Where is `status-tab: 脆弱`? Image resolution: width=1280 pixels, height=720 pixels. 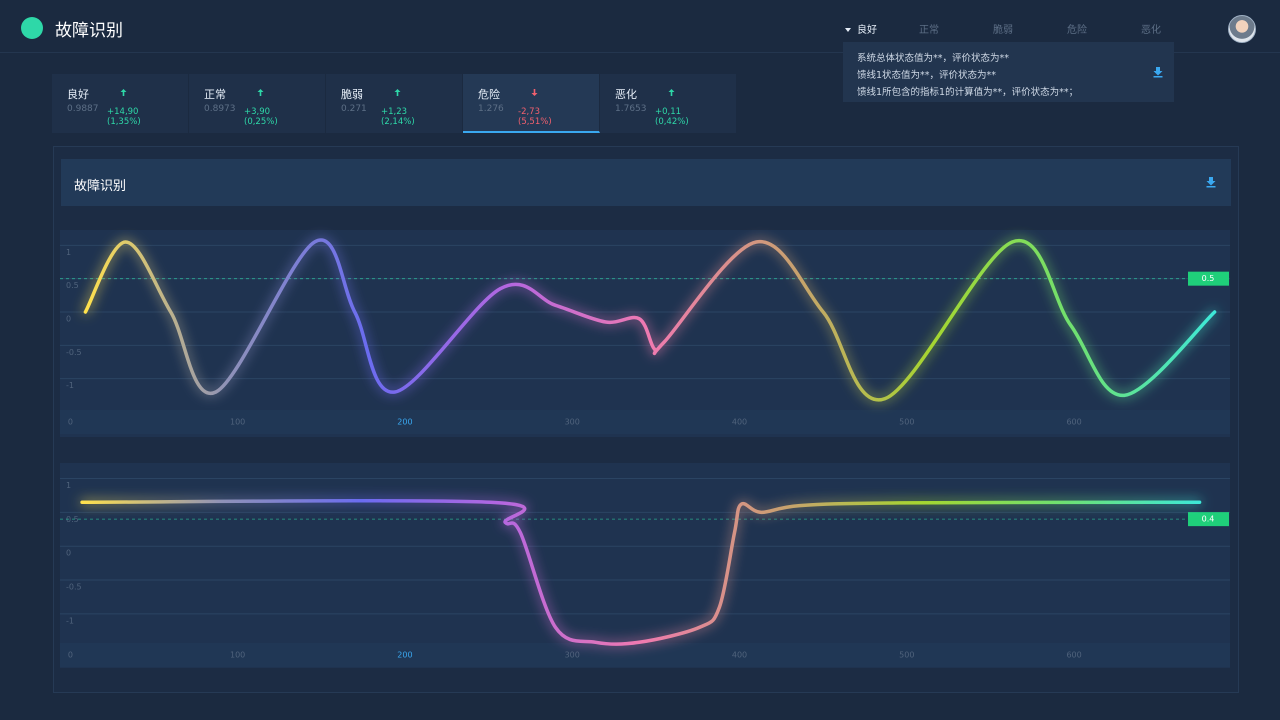 status-tab: 脆弱 is located at coordinates (1030, 28).